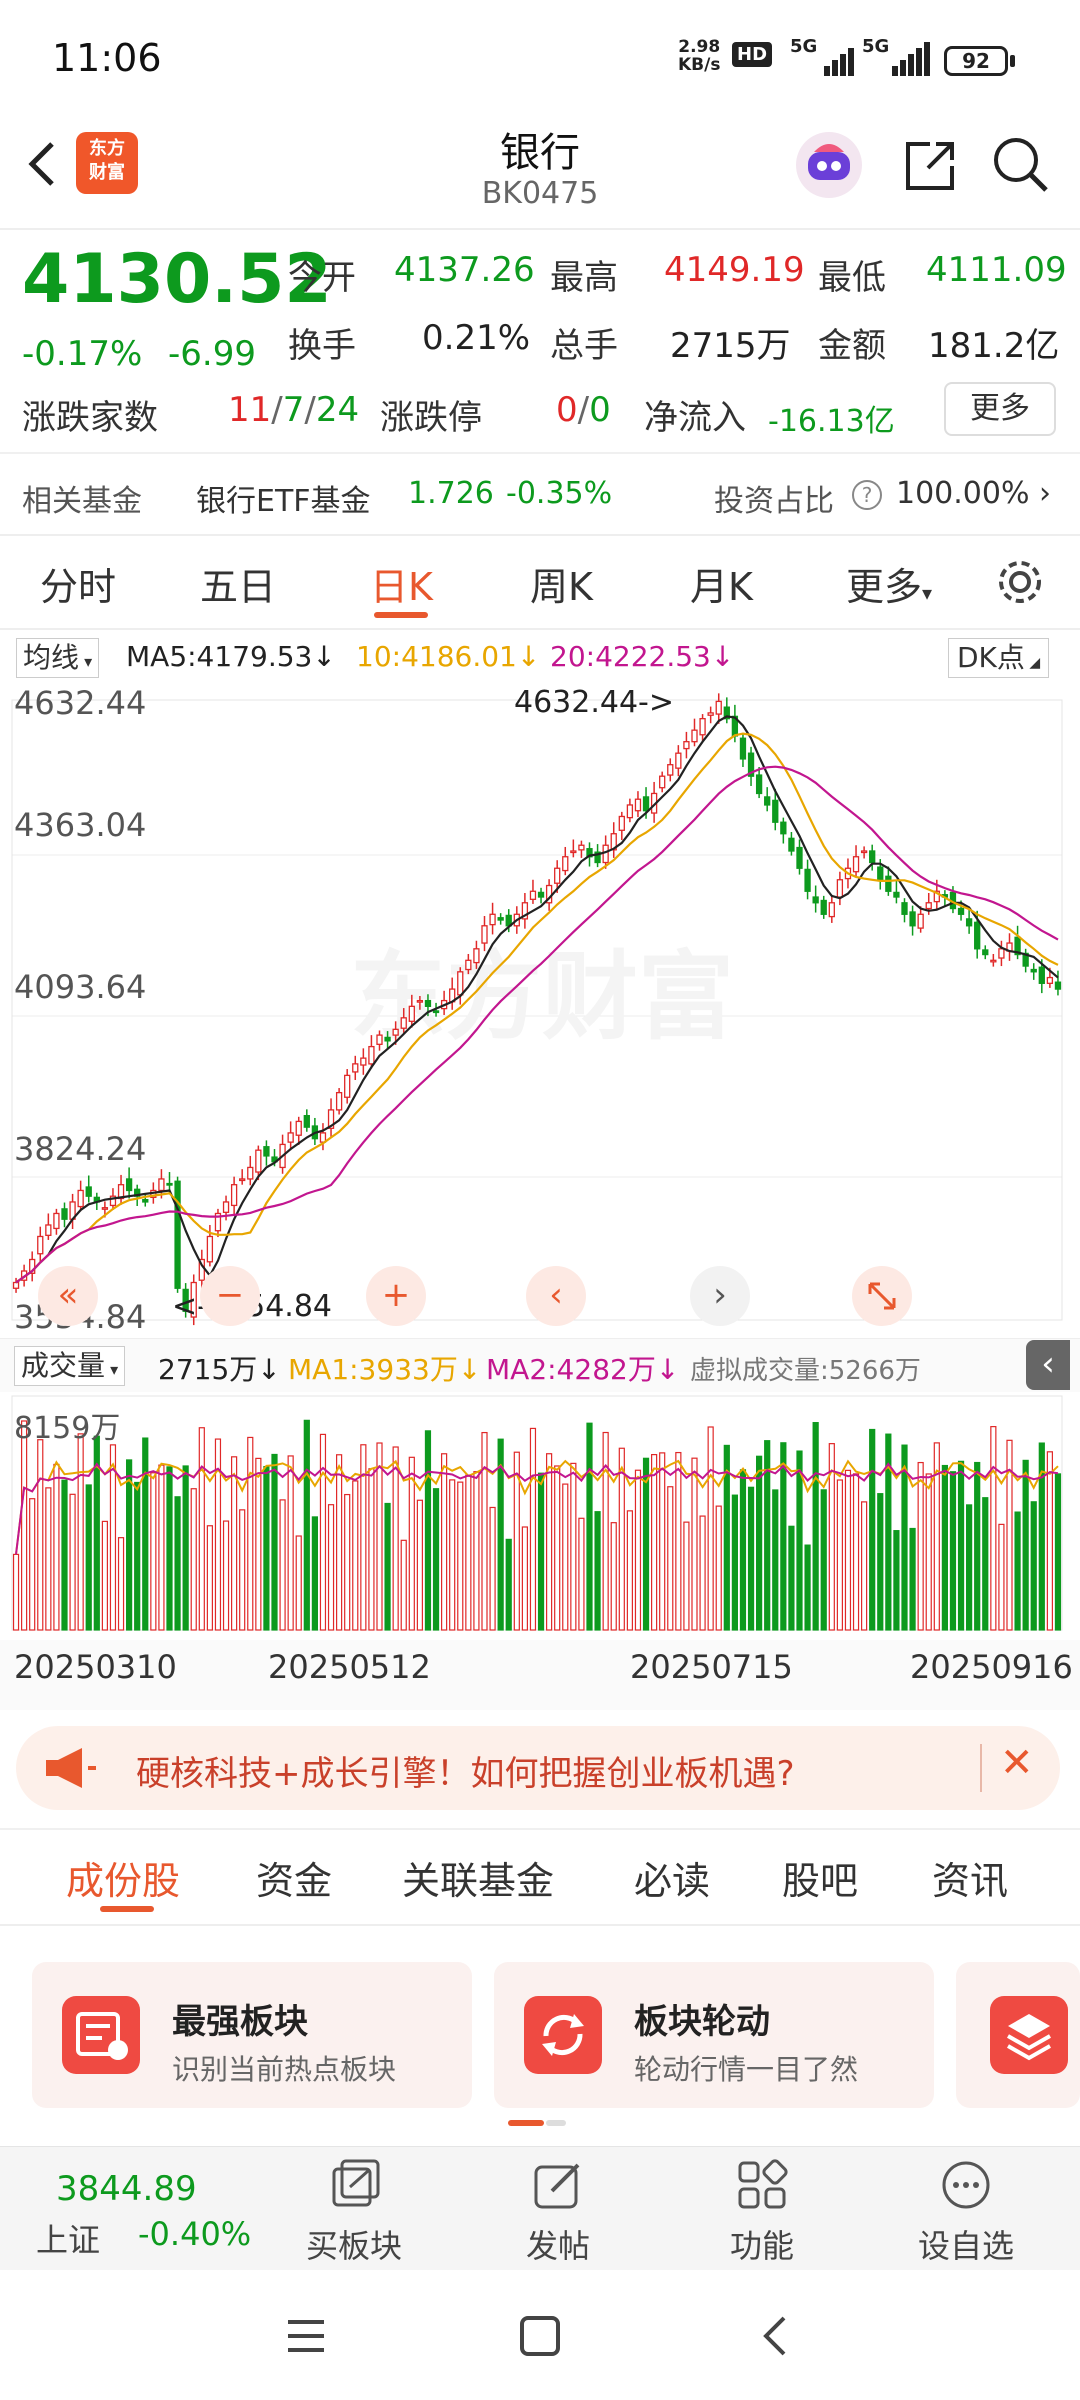 This screenshot has width=1080, height=2400. What do you see at coordinates (970, 1881) in the screenshot?
I see `tab-news: 资讯` at bounding box center [970, 1881].